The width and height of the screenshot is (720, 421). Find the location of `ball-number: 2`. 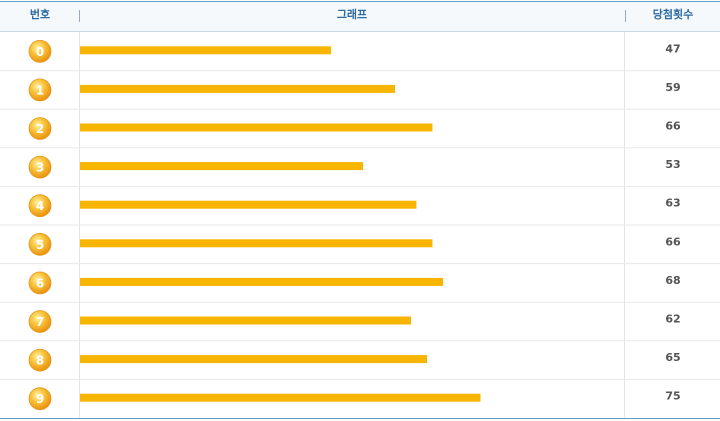

ball-number: 2 is located at coordinates (40, 129).